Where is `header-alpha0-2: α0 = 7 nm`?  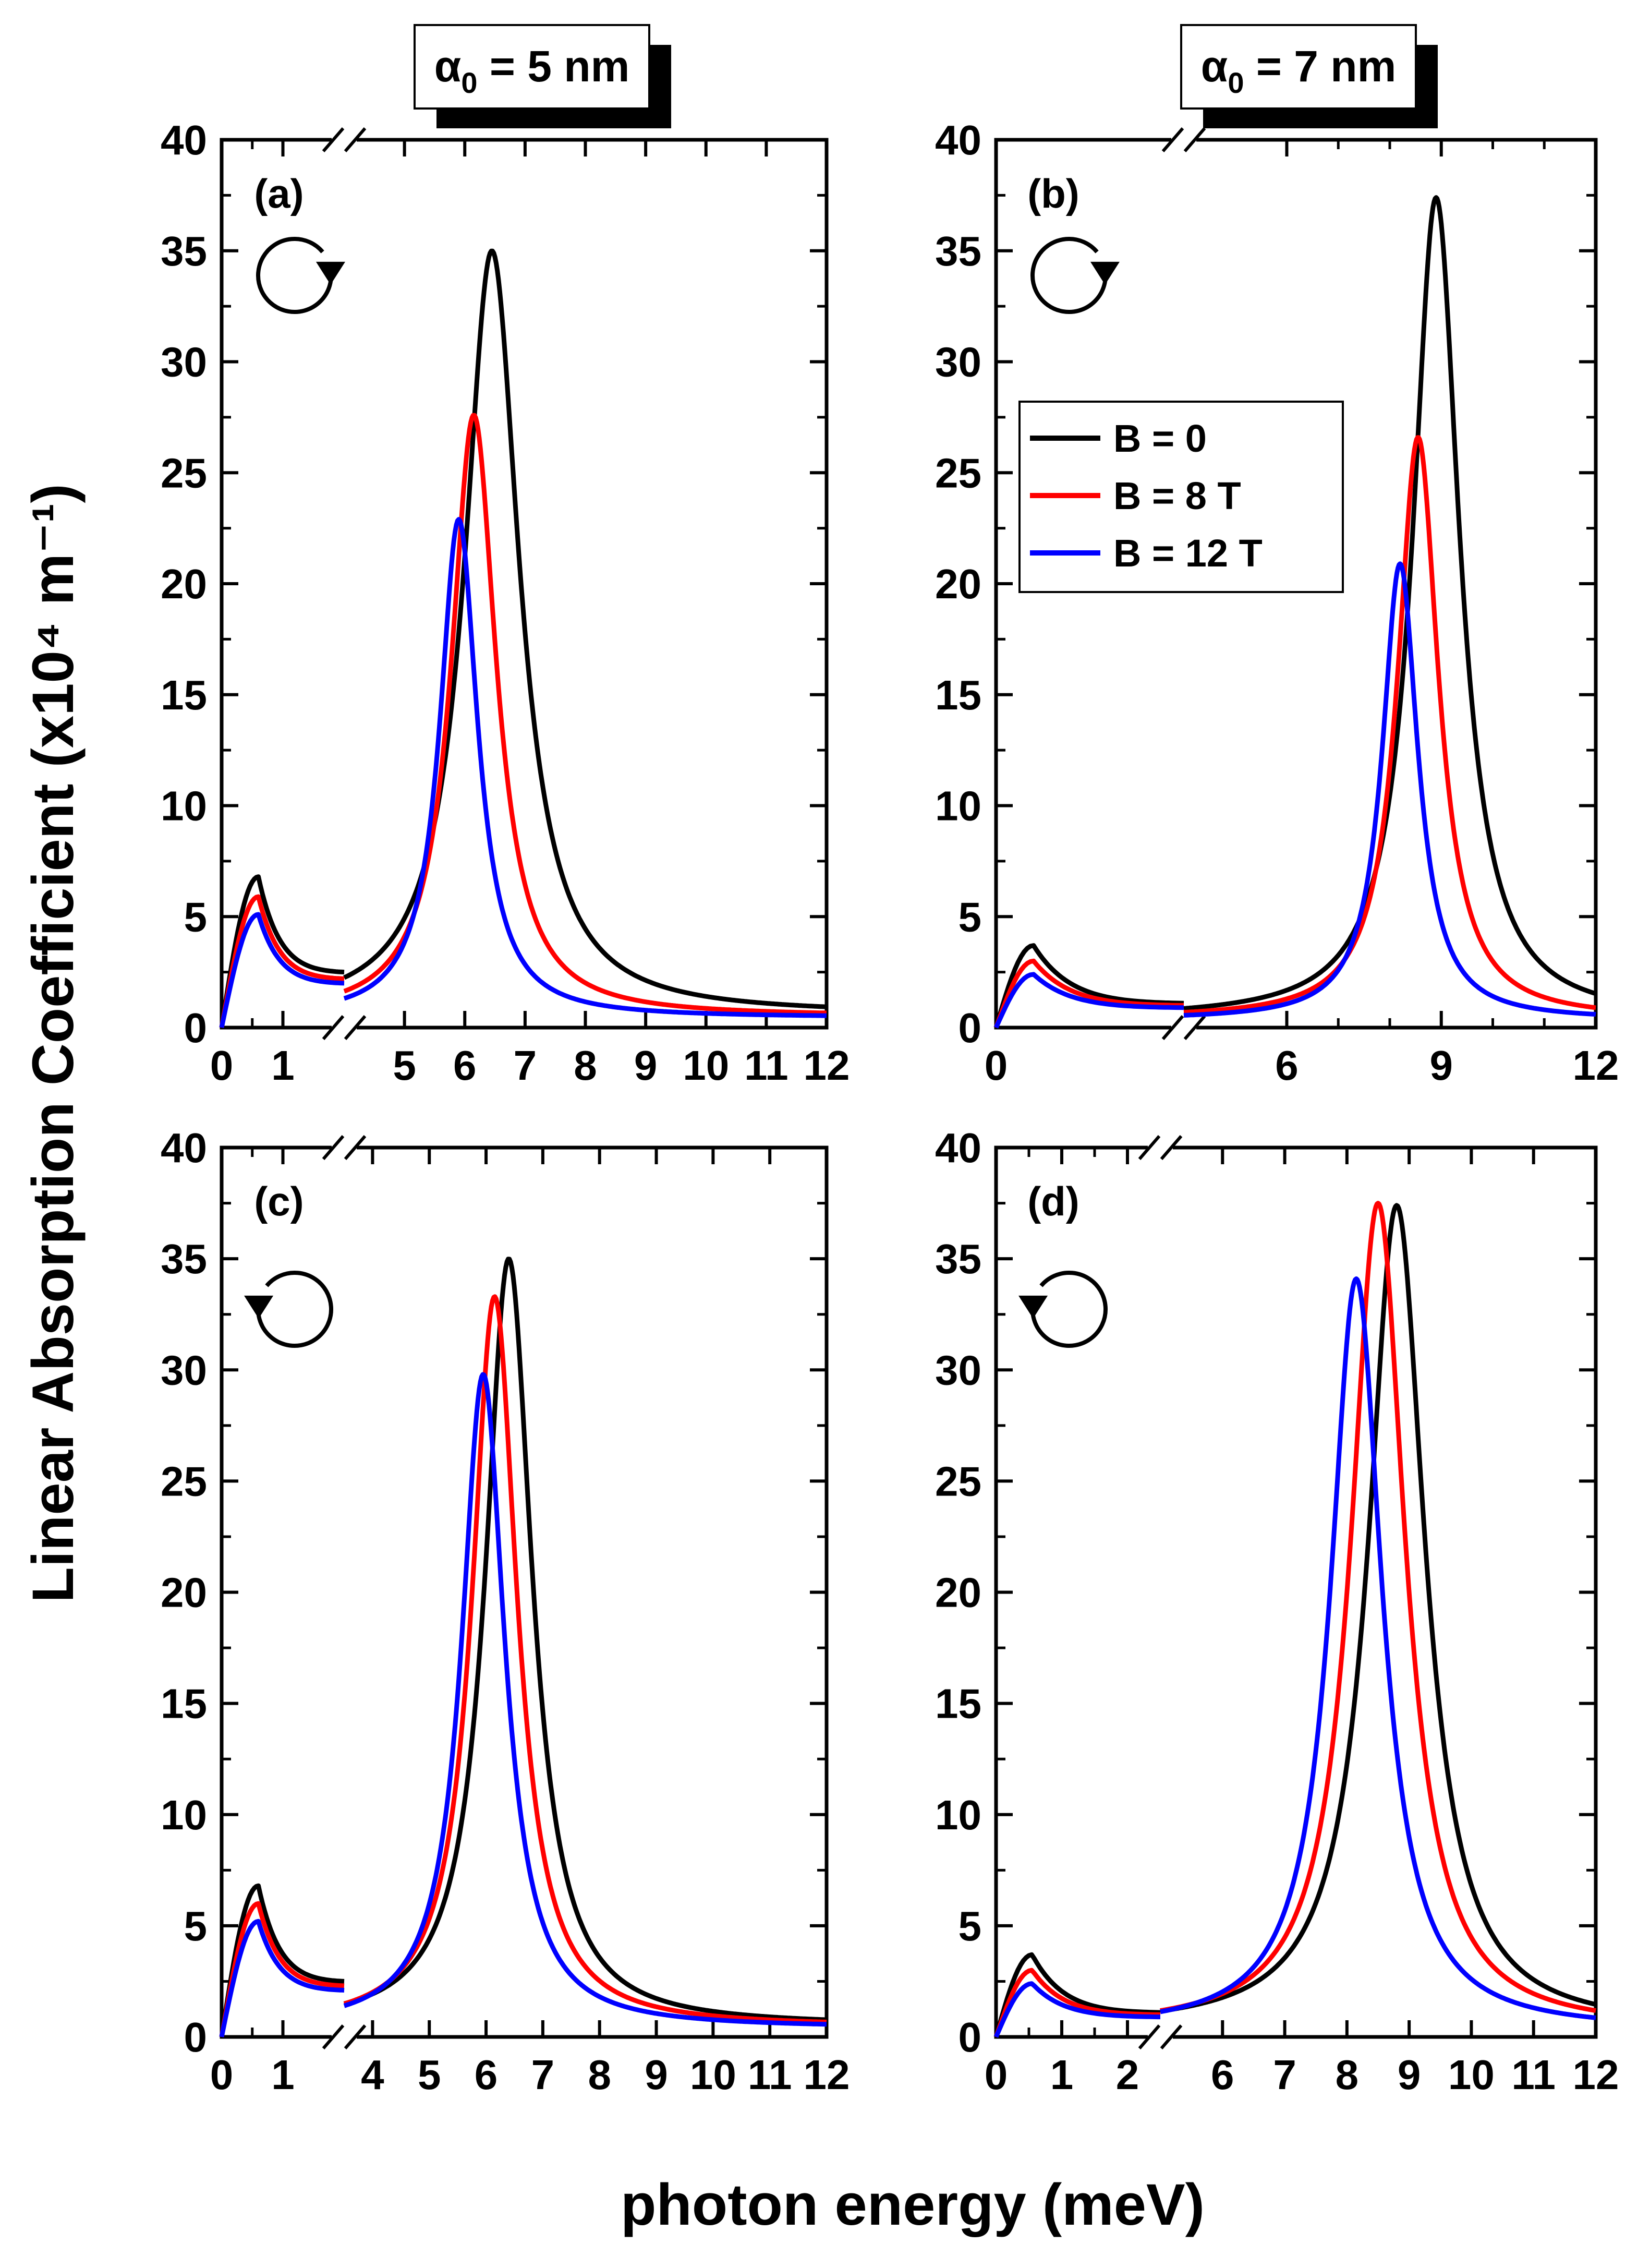
header-alpha0-2: α0 = 7 nm is located at coordinates (1309, 76).